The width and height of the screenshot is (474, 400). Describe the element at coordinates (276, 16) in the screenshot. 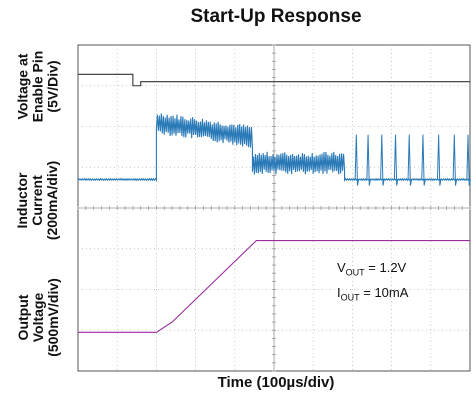

I see `chart-title: Start-Up Response` at that location.